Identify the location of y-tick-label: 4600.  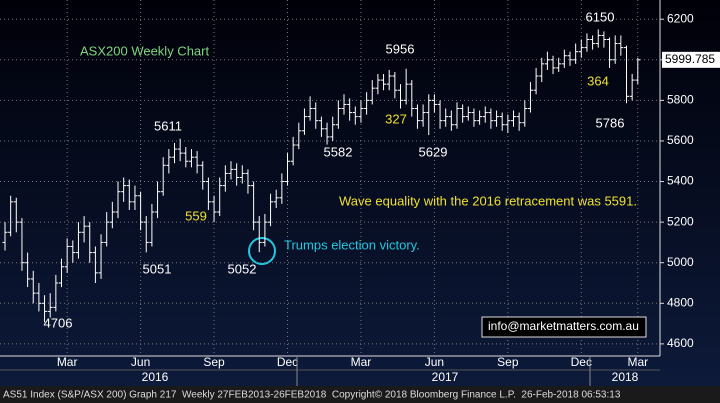
(680, 343).